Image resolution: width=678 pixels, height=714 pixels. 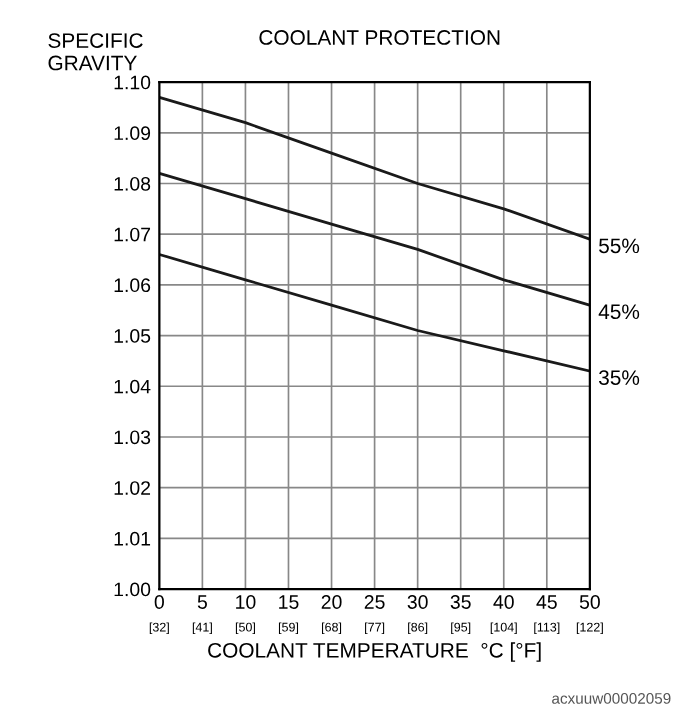 I want to click on x-tick-label: 35, so click(x=460, y=602).